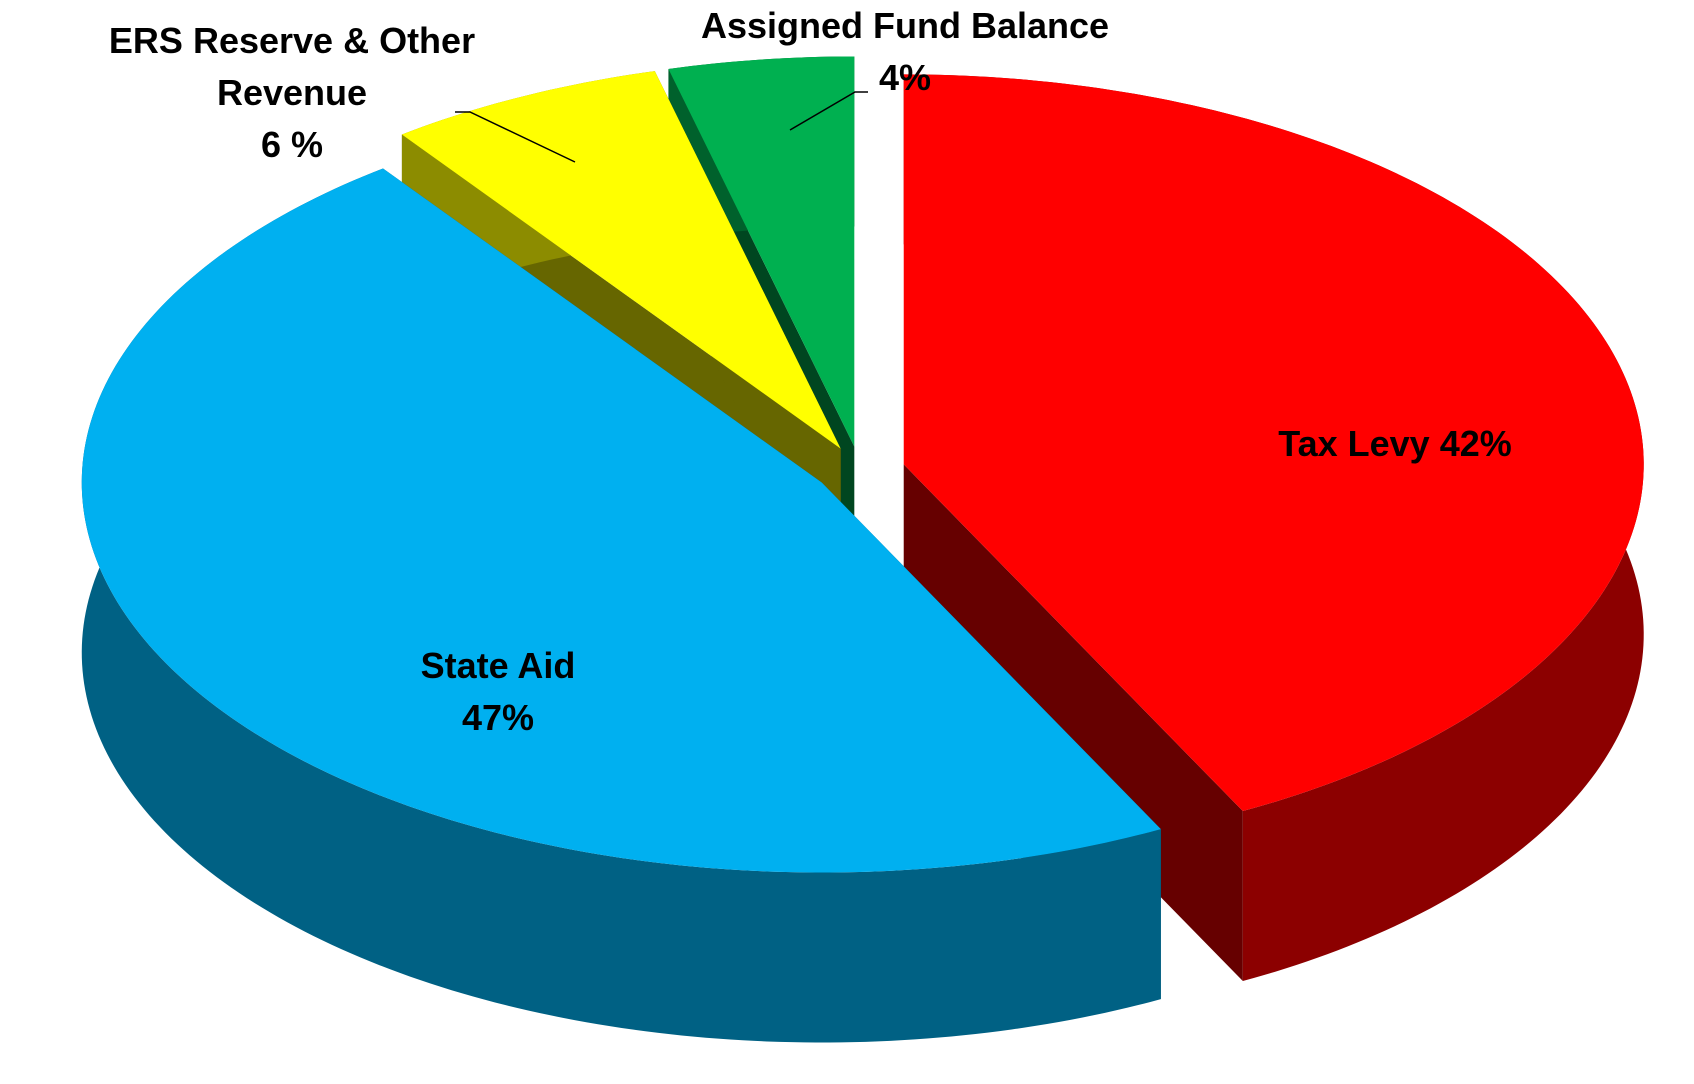 The height and width of the screenshot is (1084, 1694). What do you see at coordinates (498, 692) in the screenshot?
I see `data-label: State Aid 47%` at bounding box center [498, 692].